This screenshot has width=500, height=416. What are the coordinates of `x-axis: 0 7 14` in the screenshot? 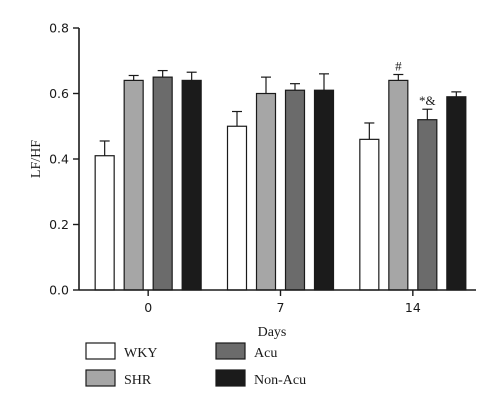 It's located at (277, 302).